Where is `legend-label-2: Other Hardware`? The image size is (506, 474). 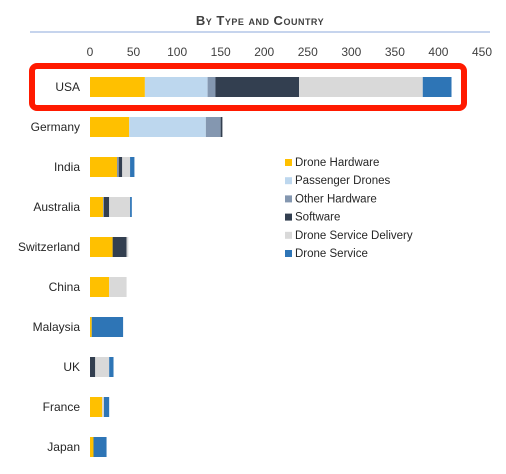 legend-label-2: Other Hardware is located at coordinates (336, 199).